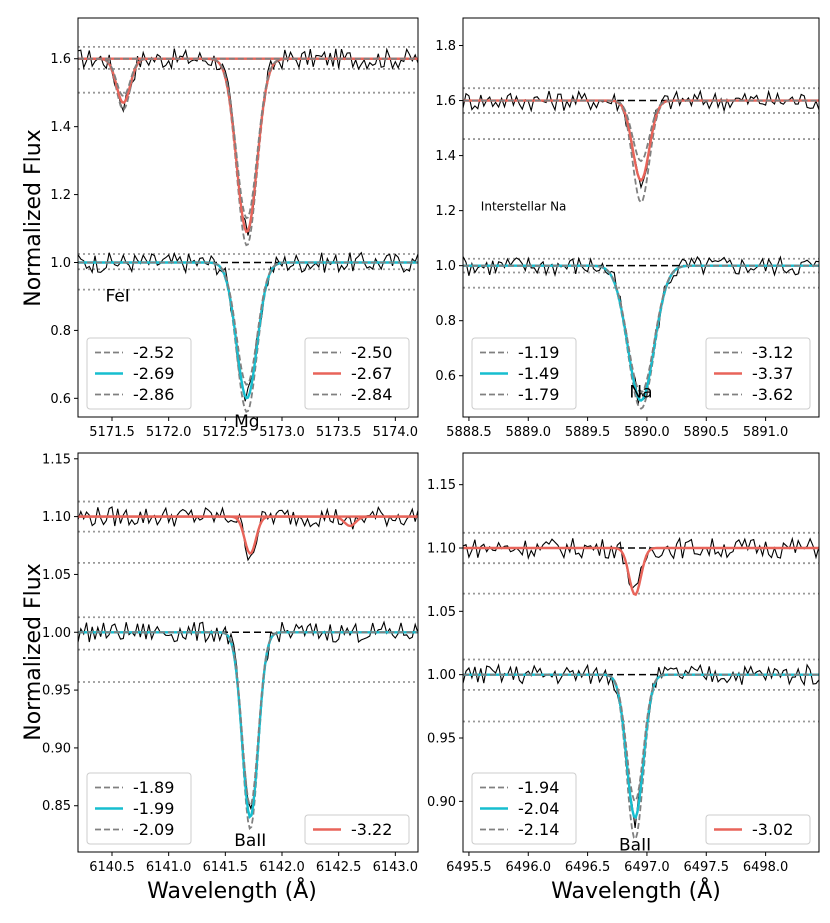  I want to click on x-tick-label: 5890.0, so click(647, 432).